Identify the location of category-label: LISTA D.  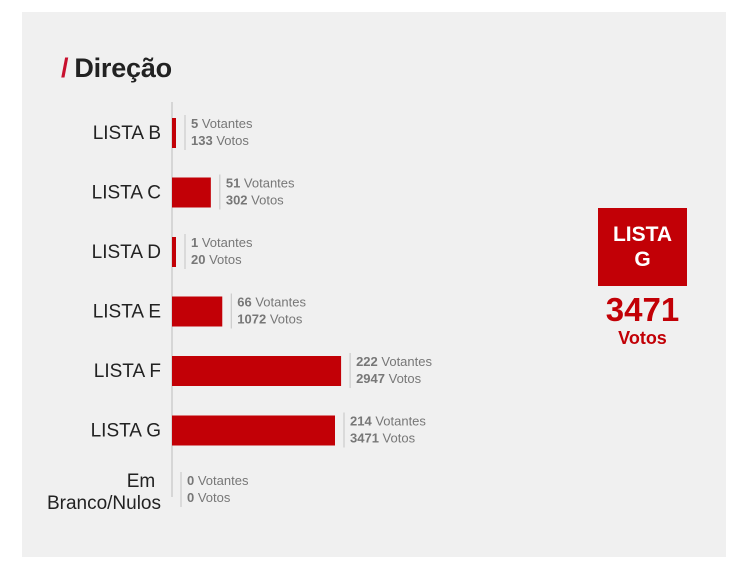
(126, 252).